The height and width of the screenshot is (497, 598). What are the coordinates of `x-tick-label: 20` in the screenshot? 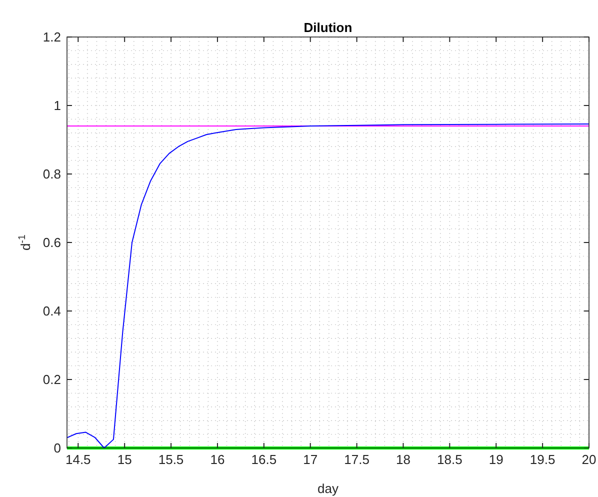 It's located at (589, 459).